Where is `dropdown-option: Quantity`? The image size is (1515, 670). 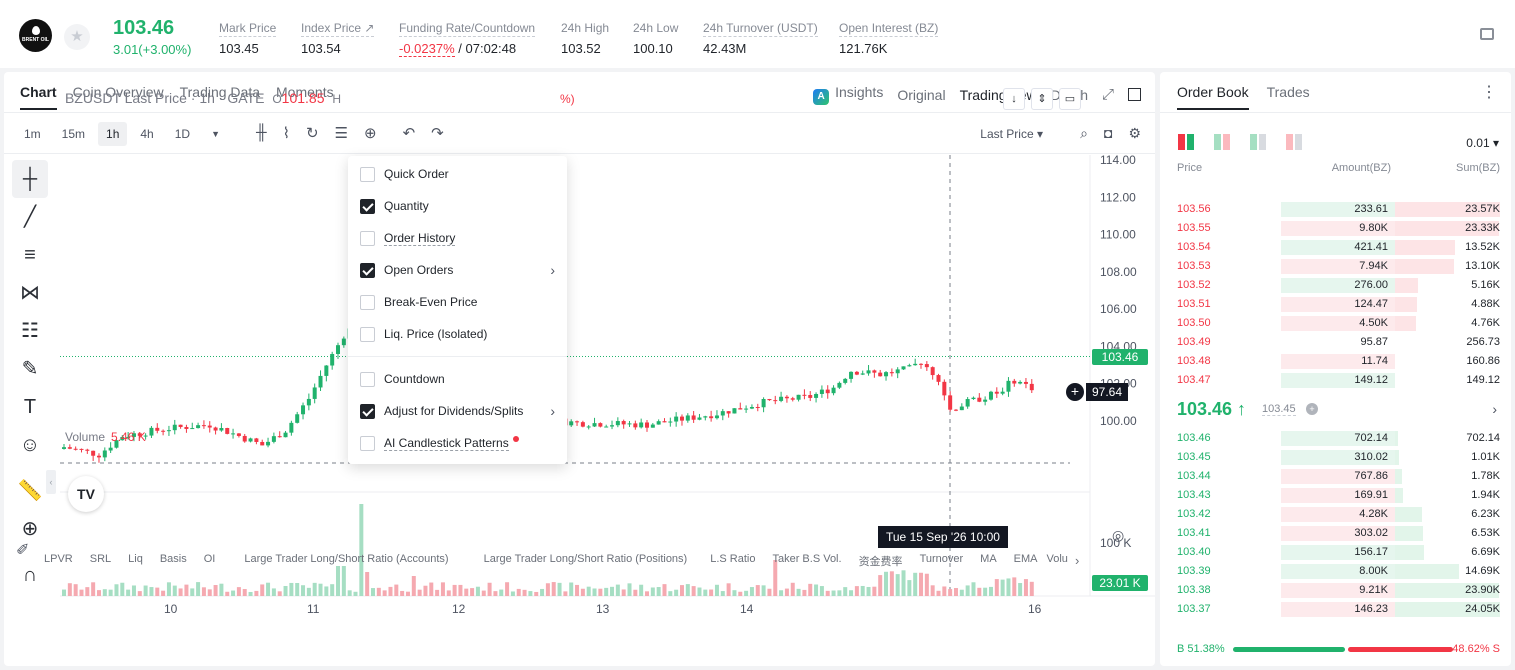 dropdown-option: Quantity is located at coordinates (457, 206).